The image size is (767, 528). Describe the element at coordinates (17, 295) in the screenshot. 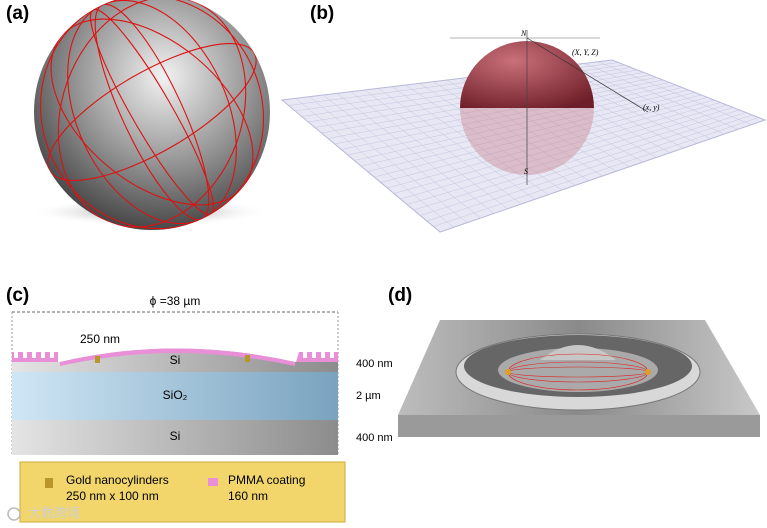

I see `panel-label: (c)` at that location.